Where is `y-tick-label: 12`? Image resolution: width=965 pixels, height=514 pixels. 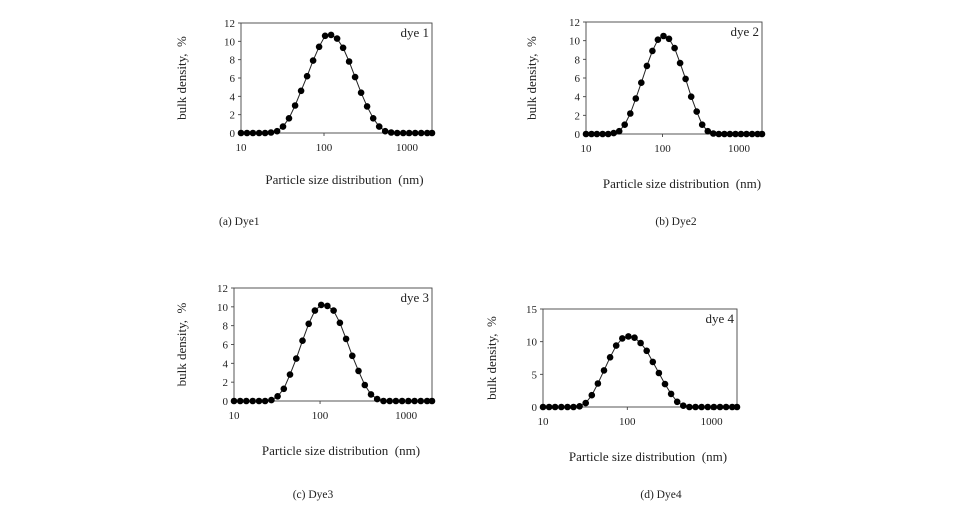
y-tick-label: 12 is located at coordinates (574, 23).